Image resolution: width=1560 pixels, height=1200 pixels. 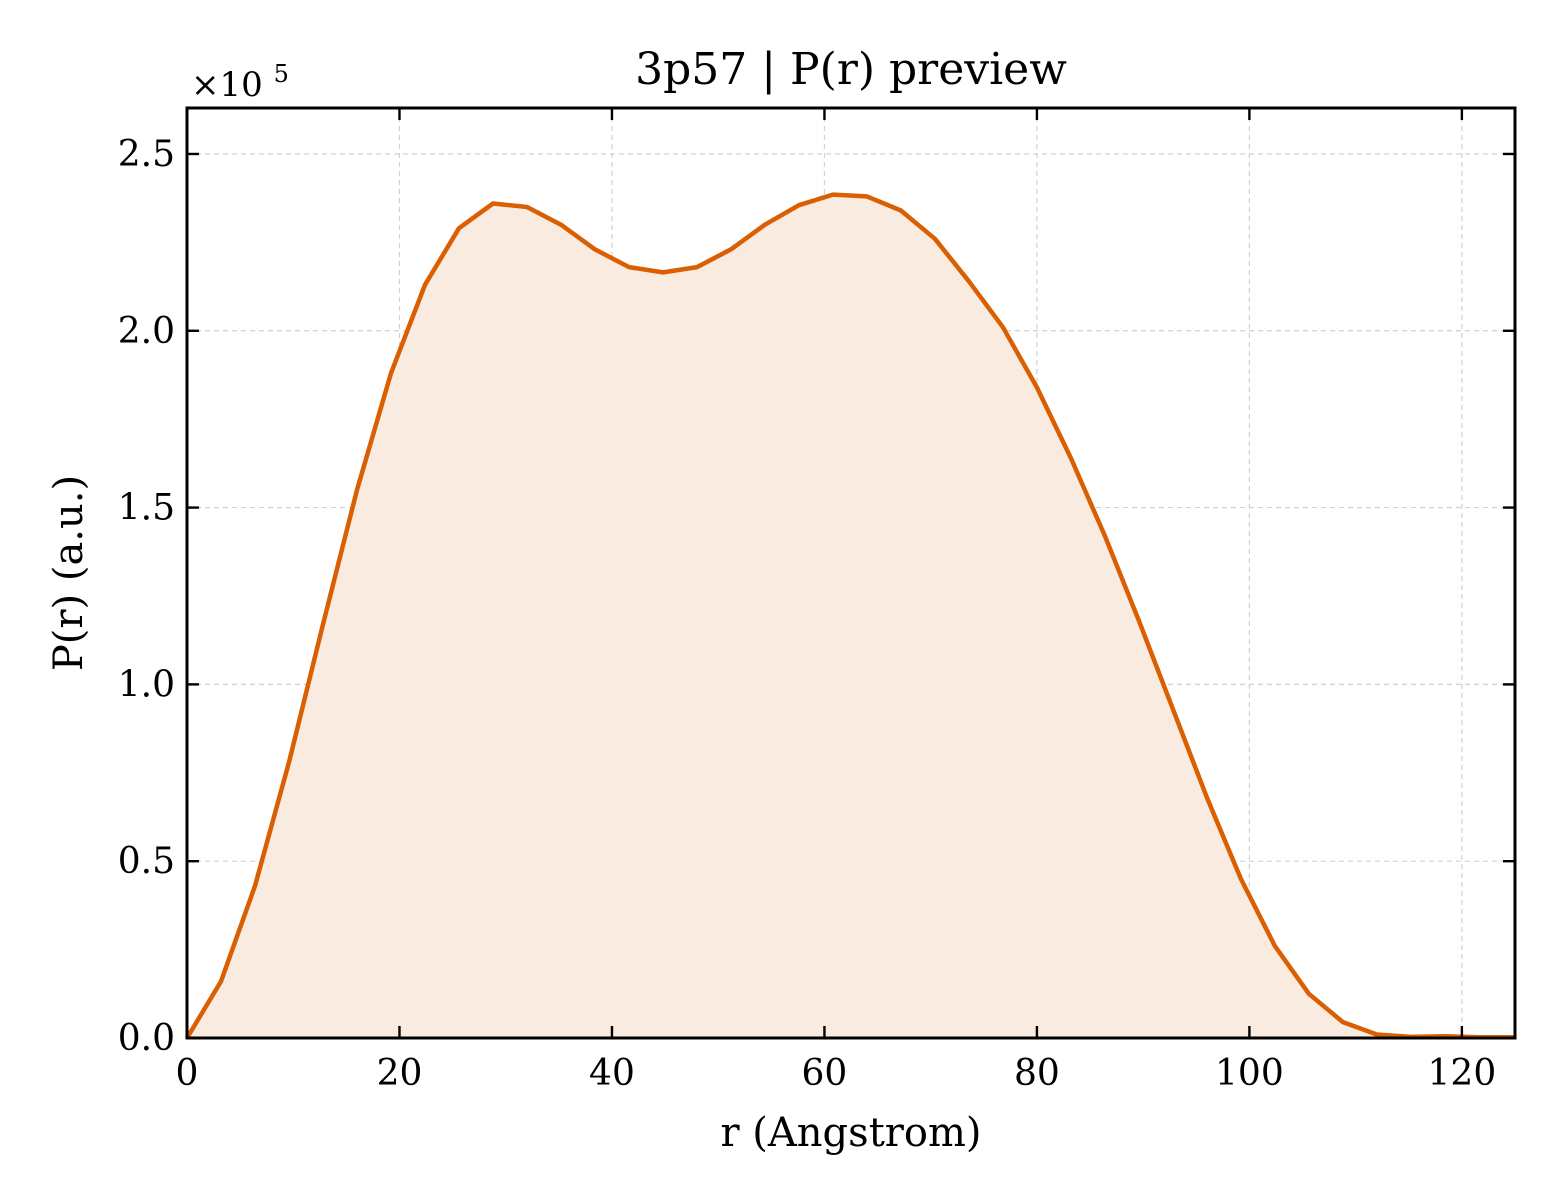 What do you see at coordinates (825, 1073) in the screenshot?
I see `x-tick-label: 60` at bounding box center [825, 1073].